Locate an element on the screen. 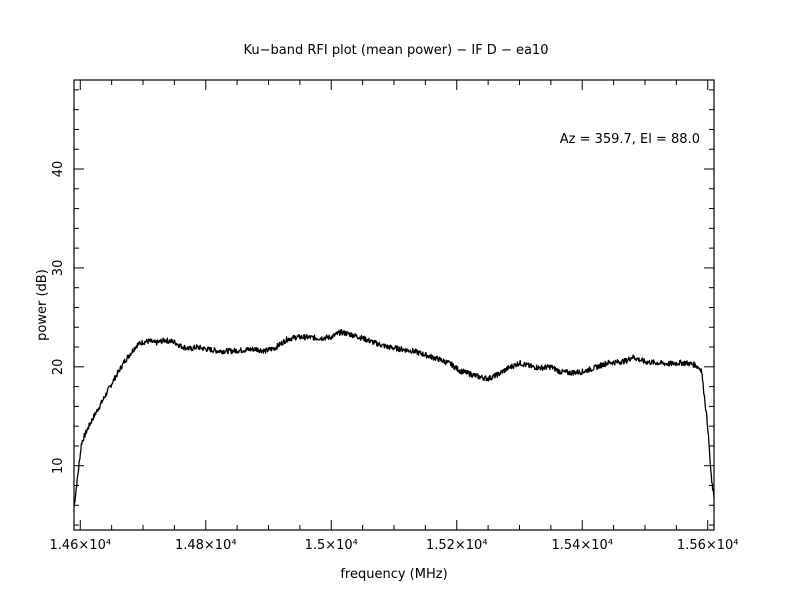  y-tick-label: 20 is located at coordinates (58, 367).